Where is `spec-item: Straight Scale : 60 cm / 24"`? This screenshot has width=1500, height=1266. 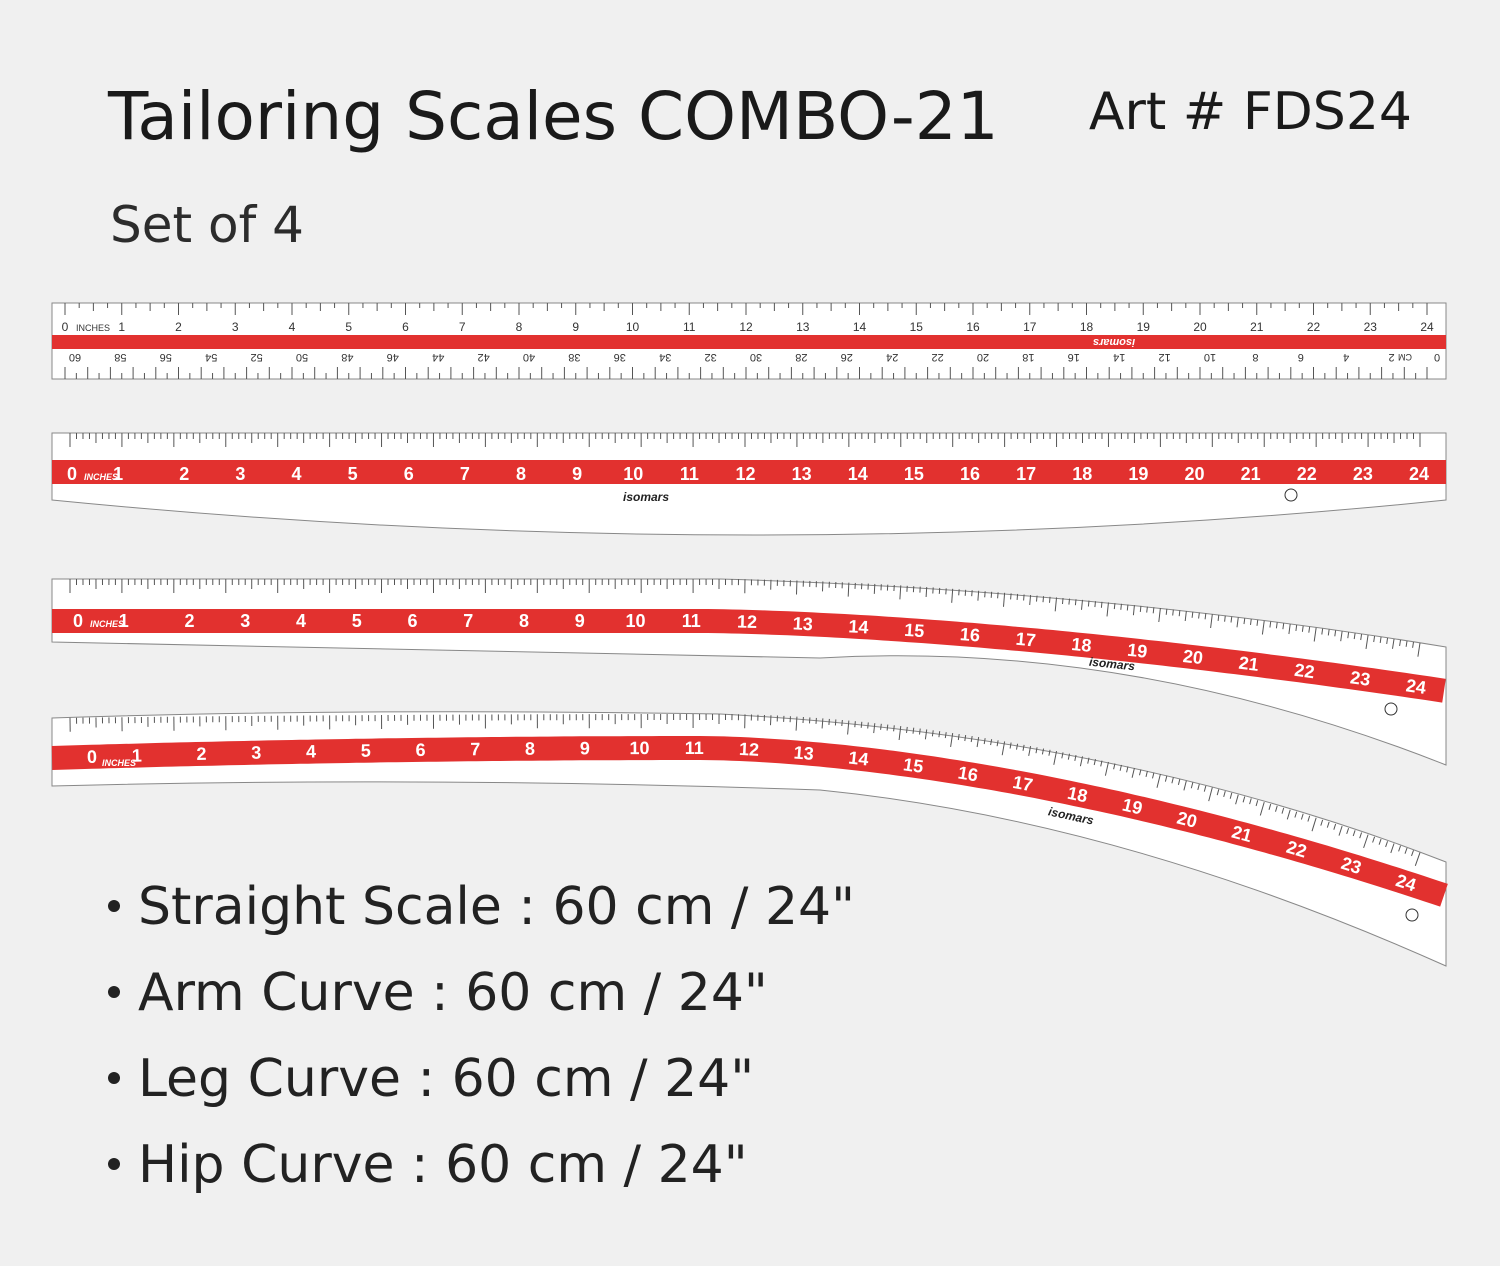
spec-item: Straight Scale : 60 cm / 24" is located at coordinates (481, 915).